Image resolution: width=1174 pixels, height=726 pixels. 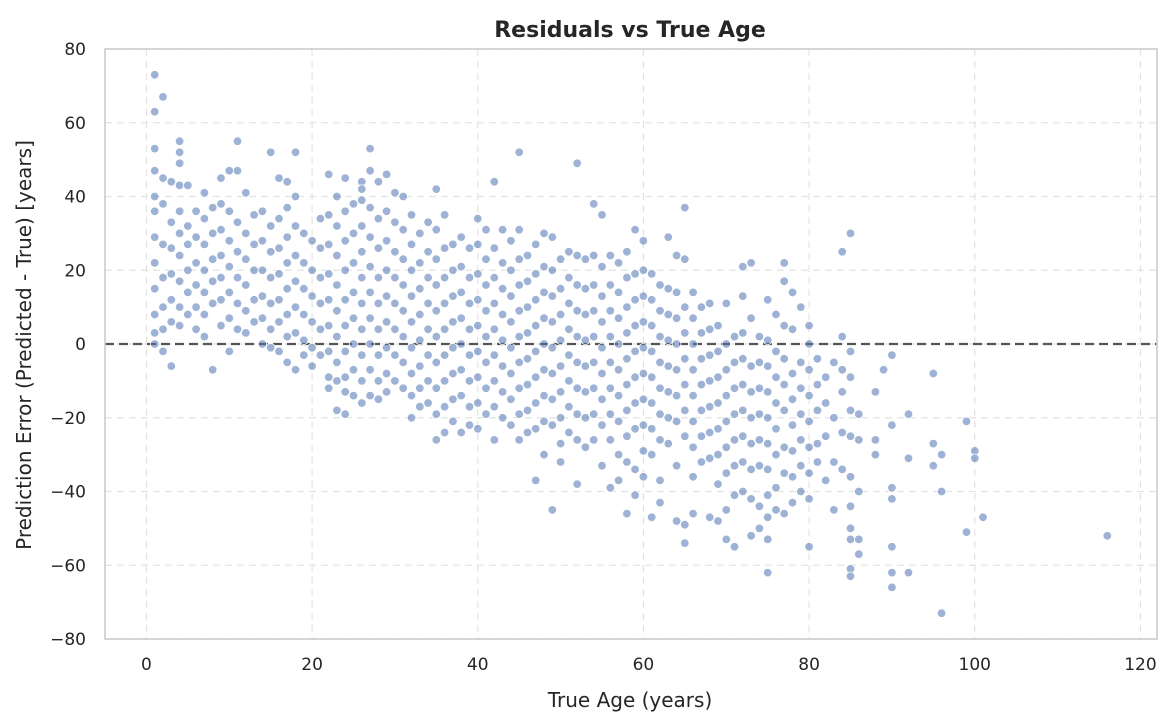 I want to click on x-tick-labels: 0 20 40 60 80 100 120, so click(x=649, y=665).